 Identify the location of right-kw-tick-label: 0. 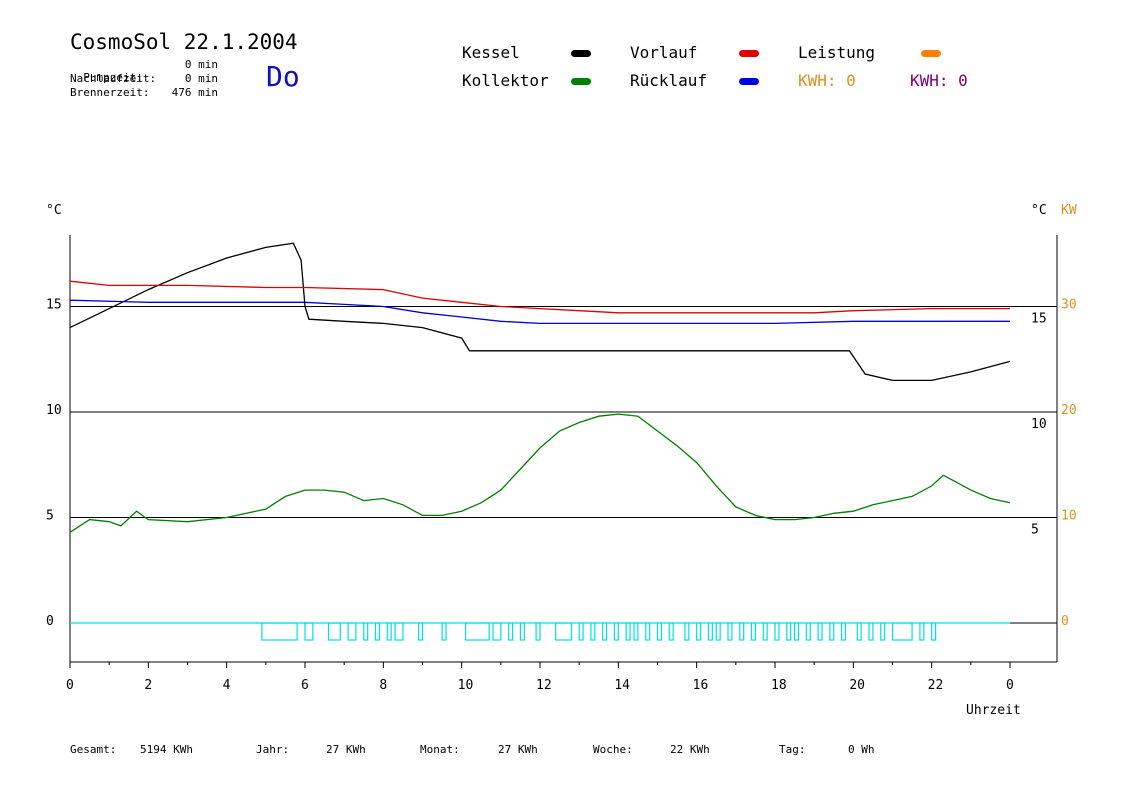
(1065, 621).